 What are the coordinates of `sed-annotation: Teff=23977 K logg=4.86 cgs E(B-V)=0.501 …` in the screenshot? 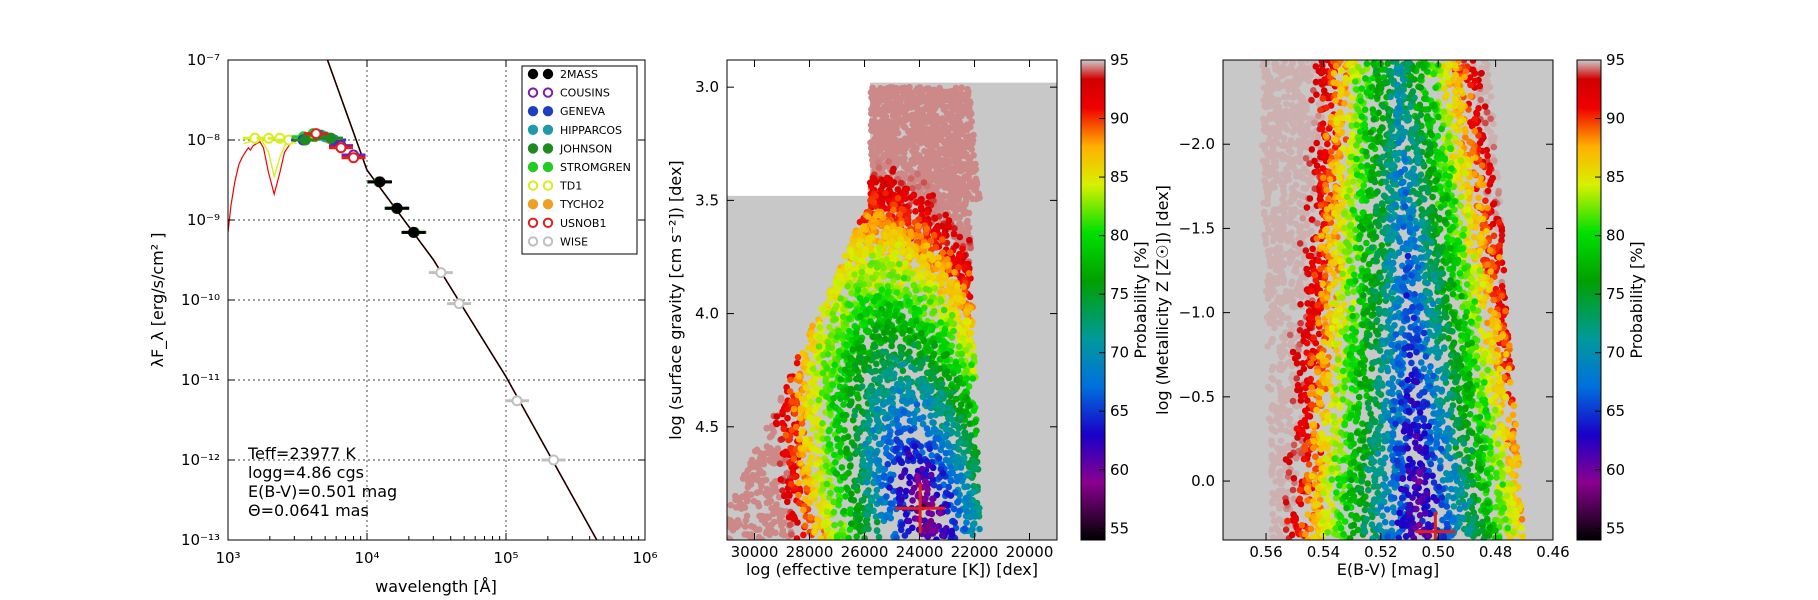 It's located at (322, 482).